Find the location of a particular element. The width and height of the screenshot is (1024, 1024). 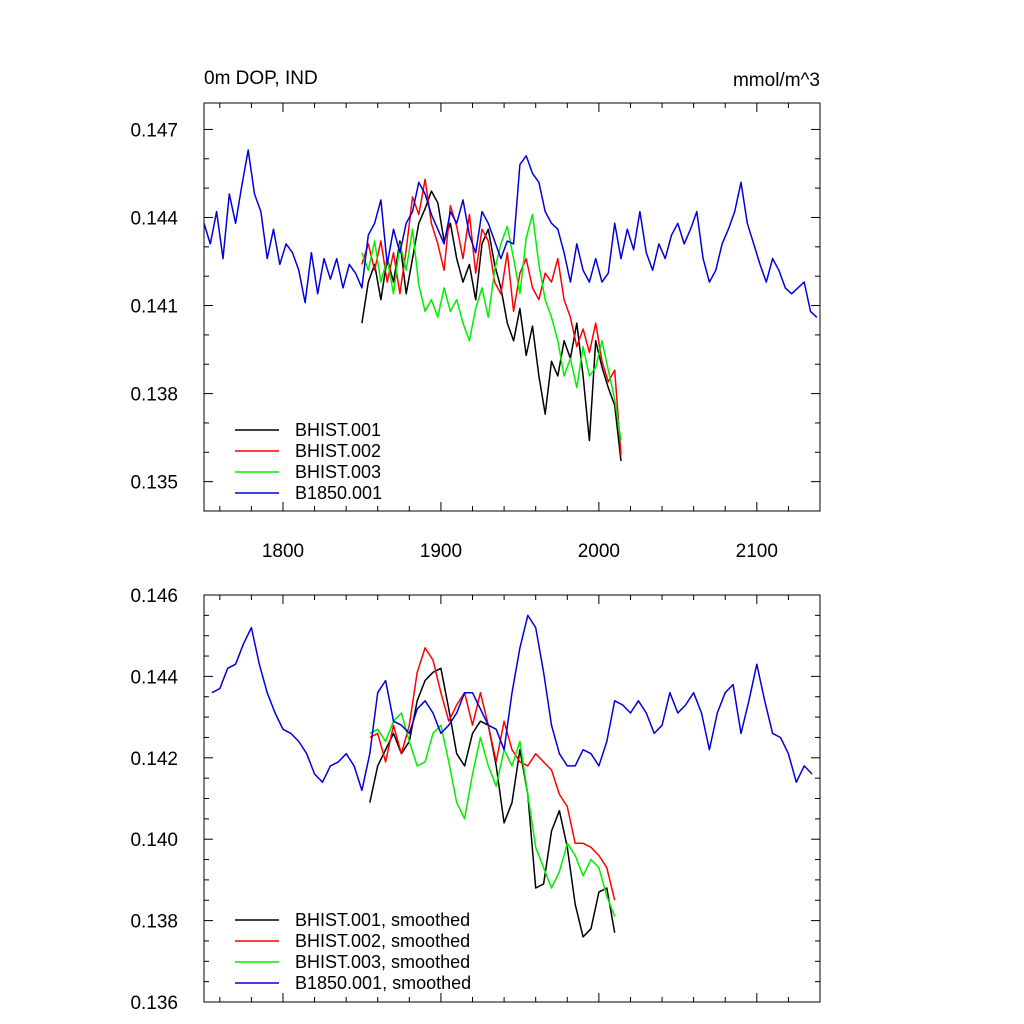

legend-label: BHIST.002, smoothed is located at coordinates (382, 941).